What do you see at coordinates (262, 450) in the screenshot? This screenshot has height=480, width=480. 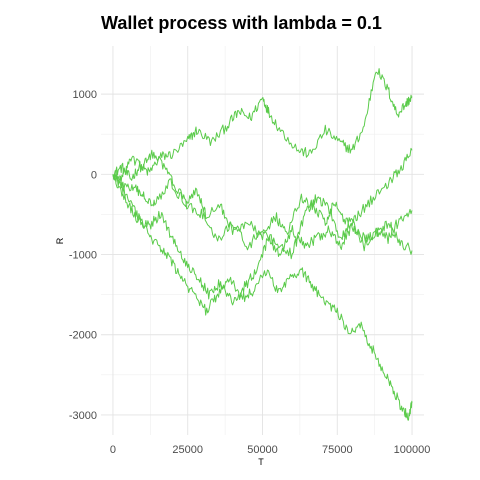 I see `x-tick-label: 50000` at bounding box center [262, 450].